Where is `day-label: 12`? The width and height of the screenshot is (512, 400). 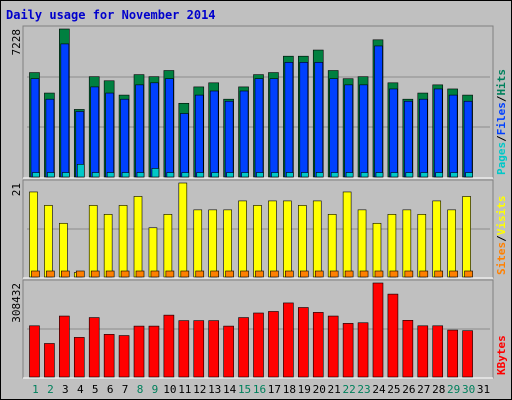 day-label: 12 is located at coordinates (199, 389).